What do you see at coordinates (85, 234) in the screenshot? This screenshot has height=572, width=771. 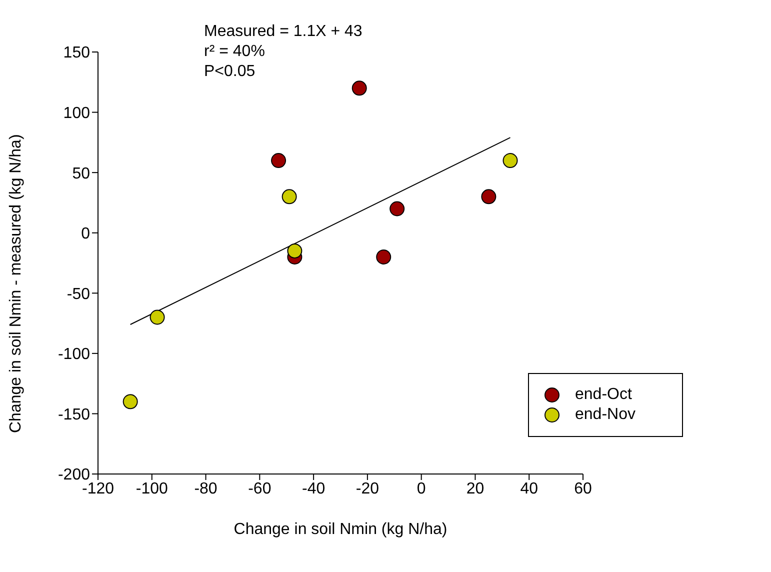 I see `y-tick-label: 0` at bounding box center [85, 234].